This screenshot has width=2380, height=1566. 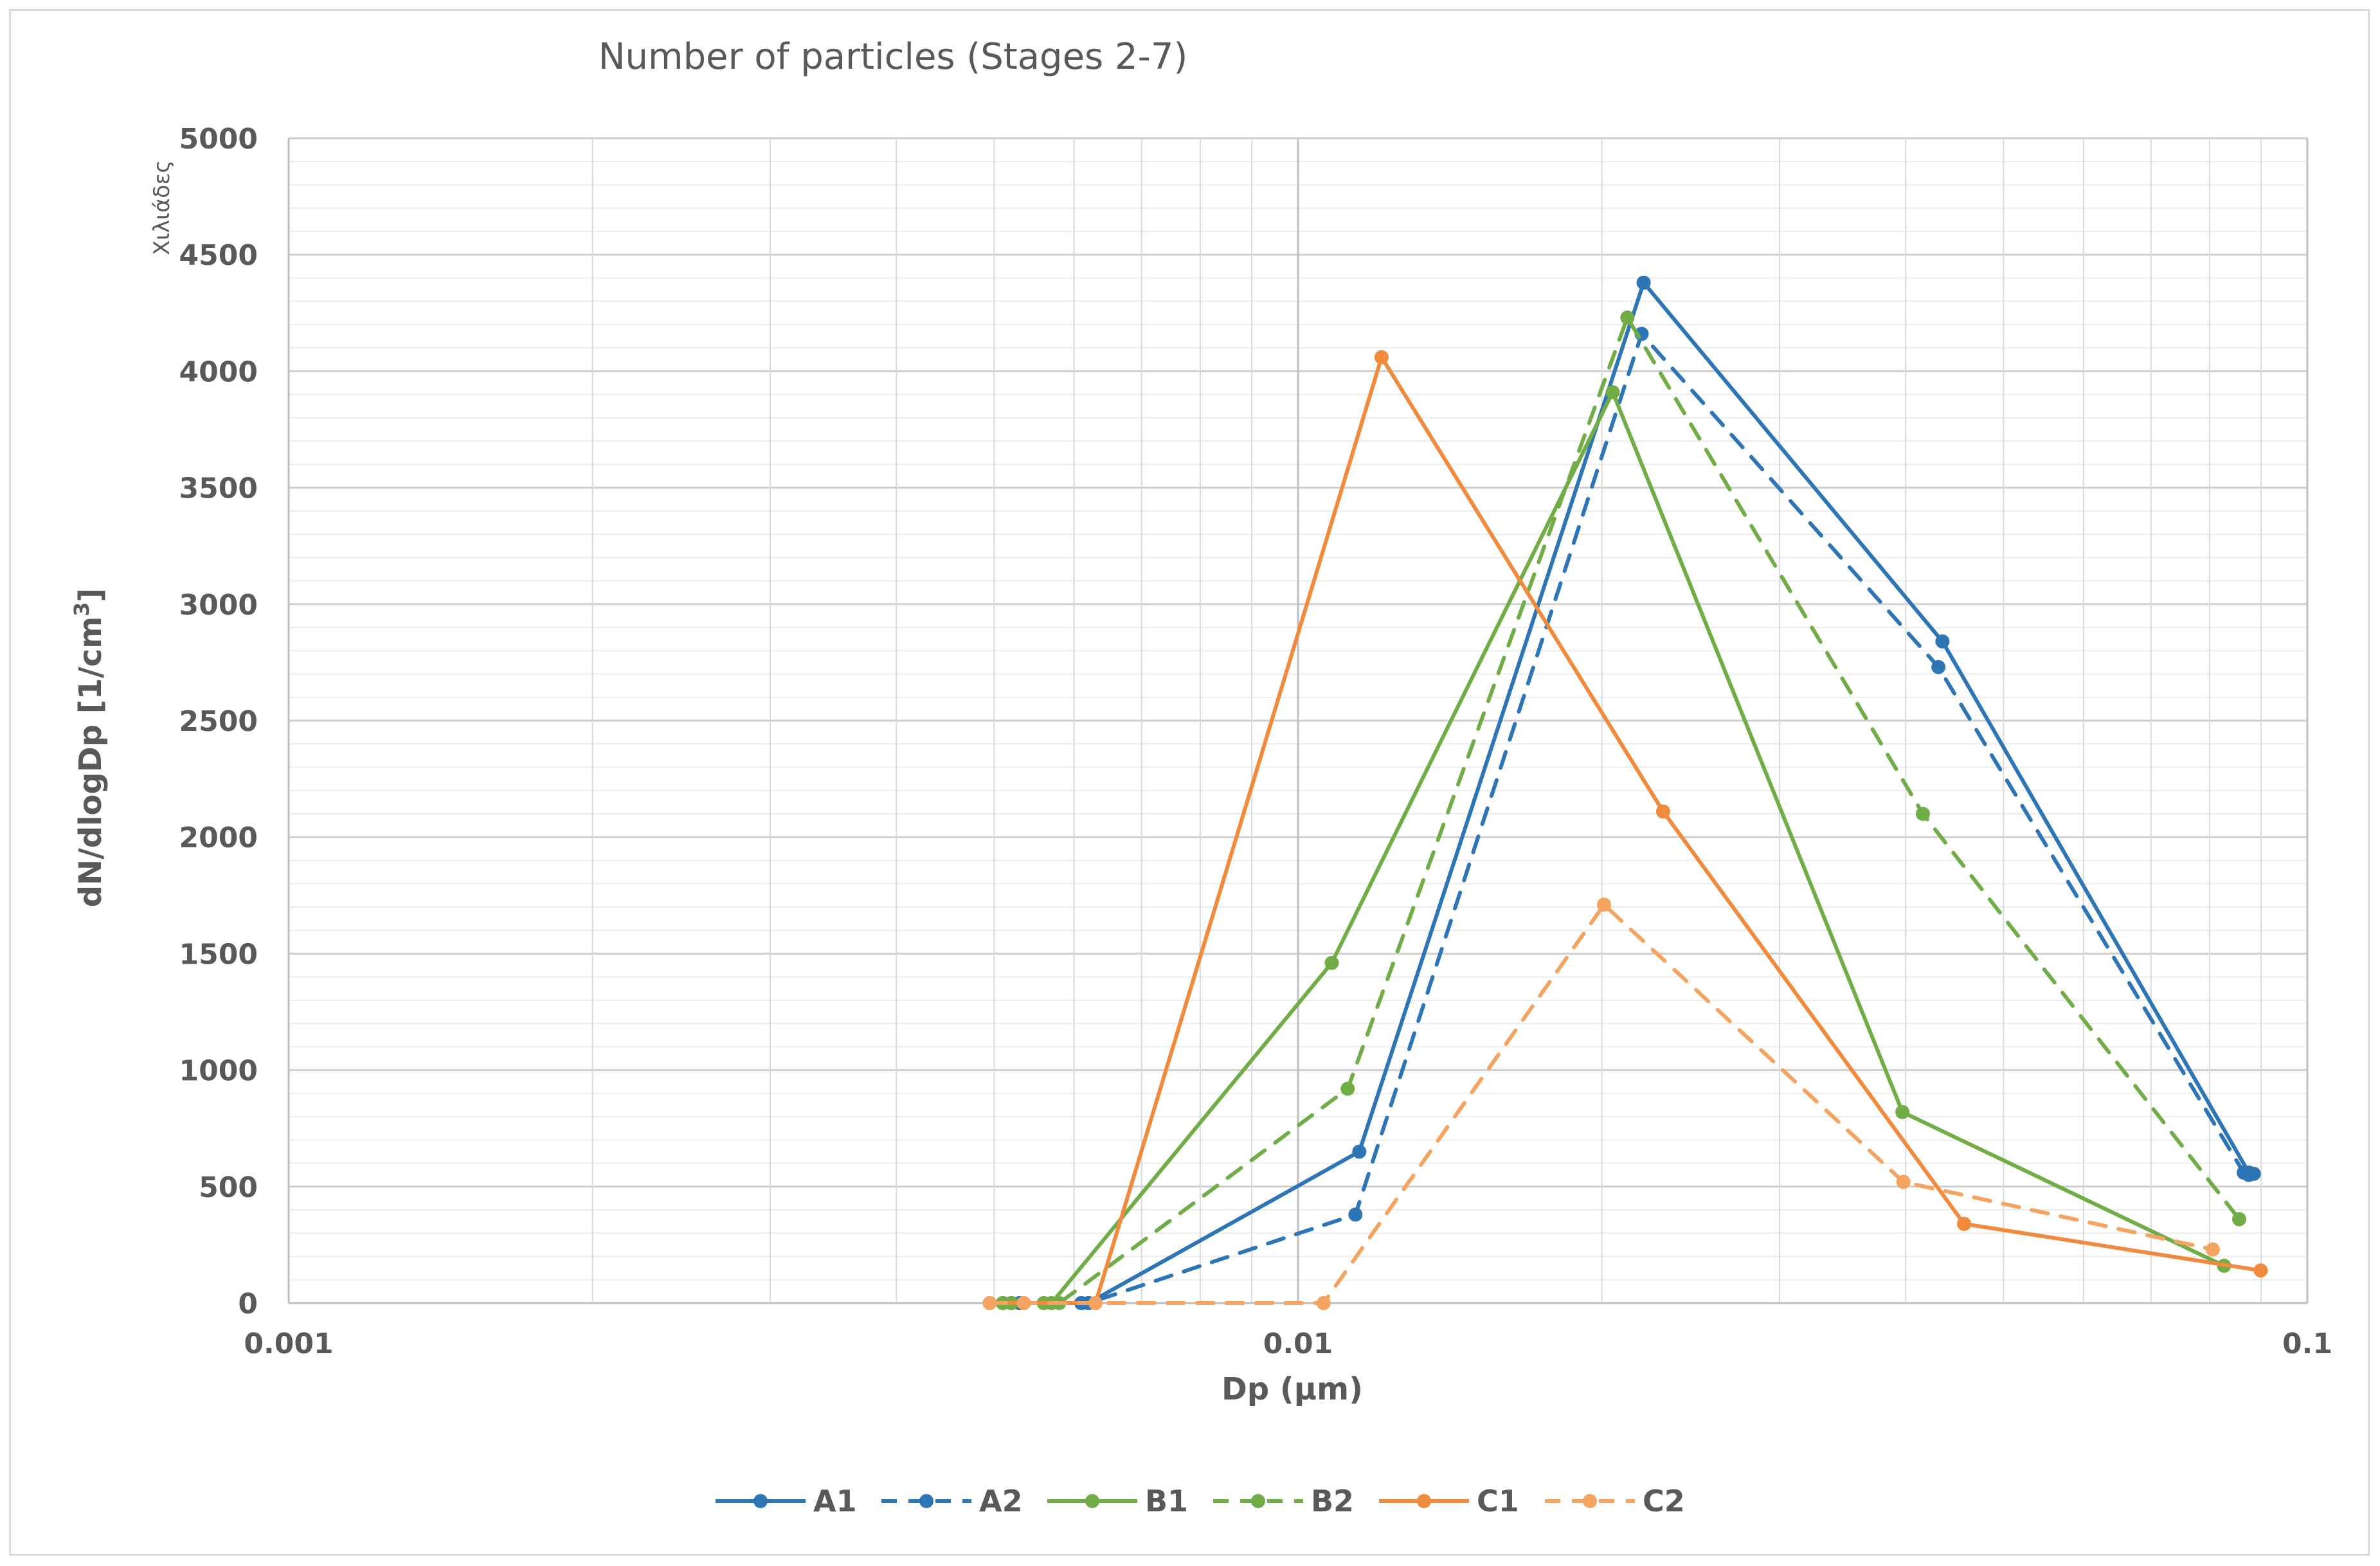 What do you see at coordinates (218, 372) in the screenshot?
I see `y-tick-label: 4000` at bounding box center [218, 372].